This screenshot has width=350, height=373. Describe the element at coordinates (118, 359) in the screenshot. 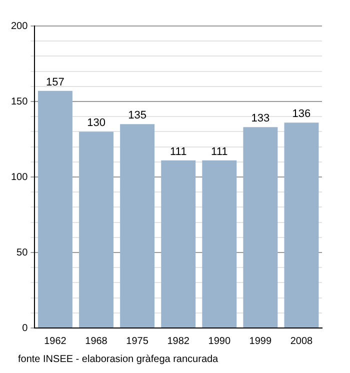

I see `source-note: fonte INSEE - elaborasion gràfega rancurada` at that location.